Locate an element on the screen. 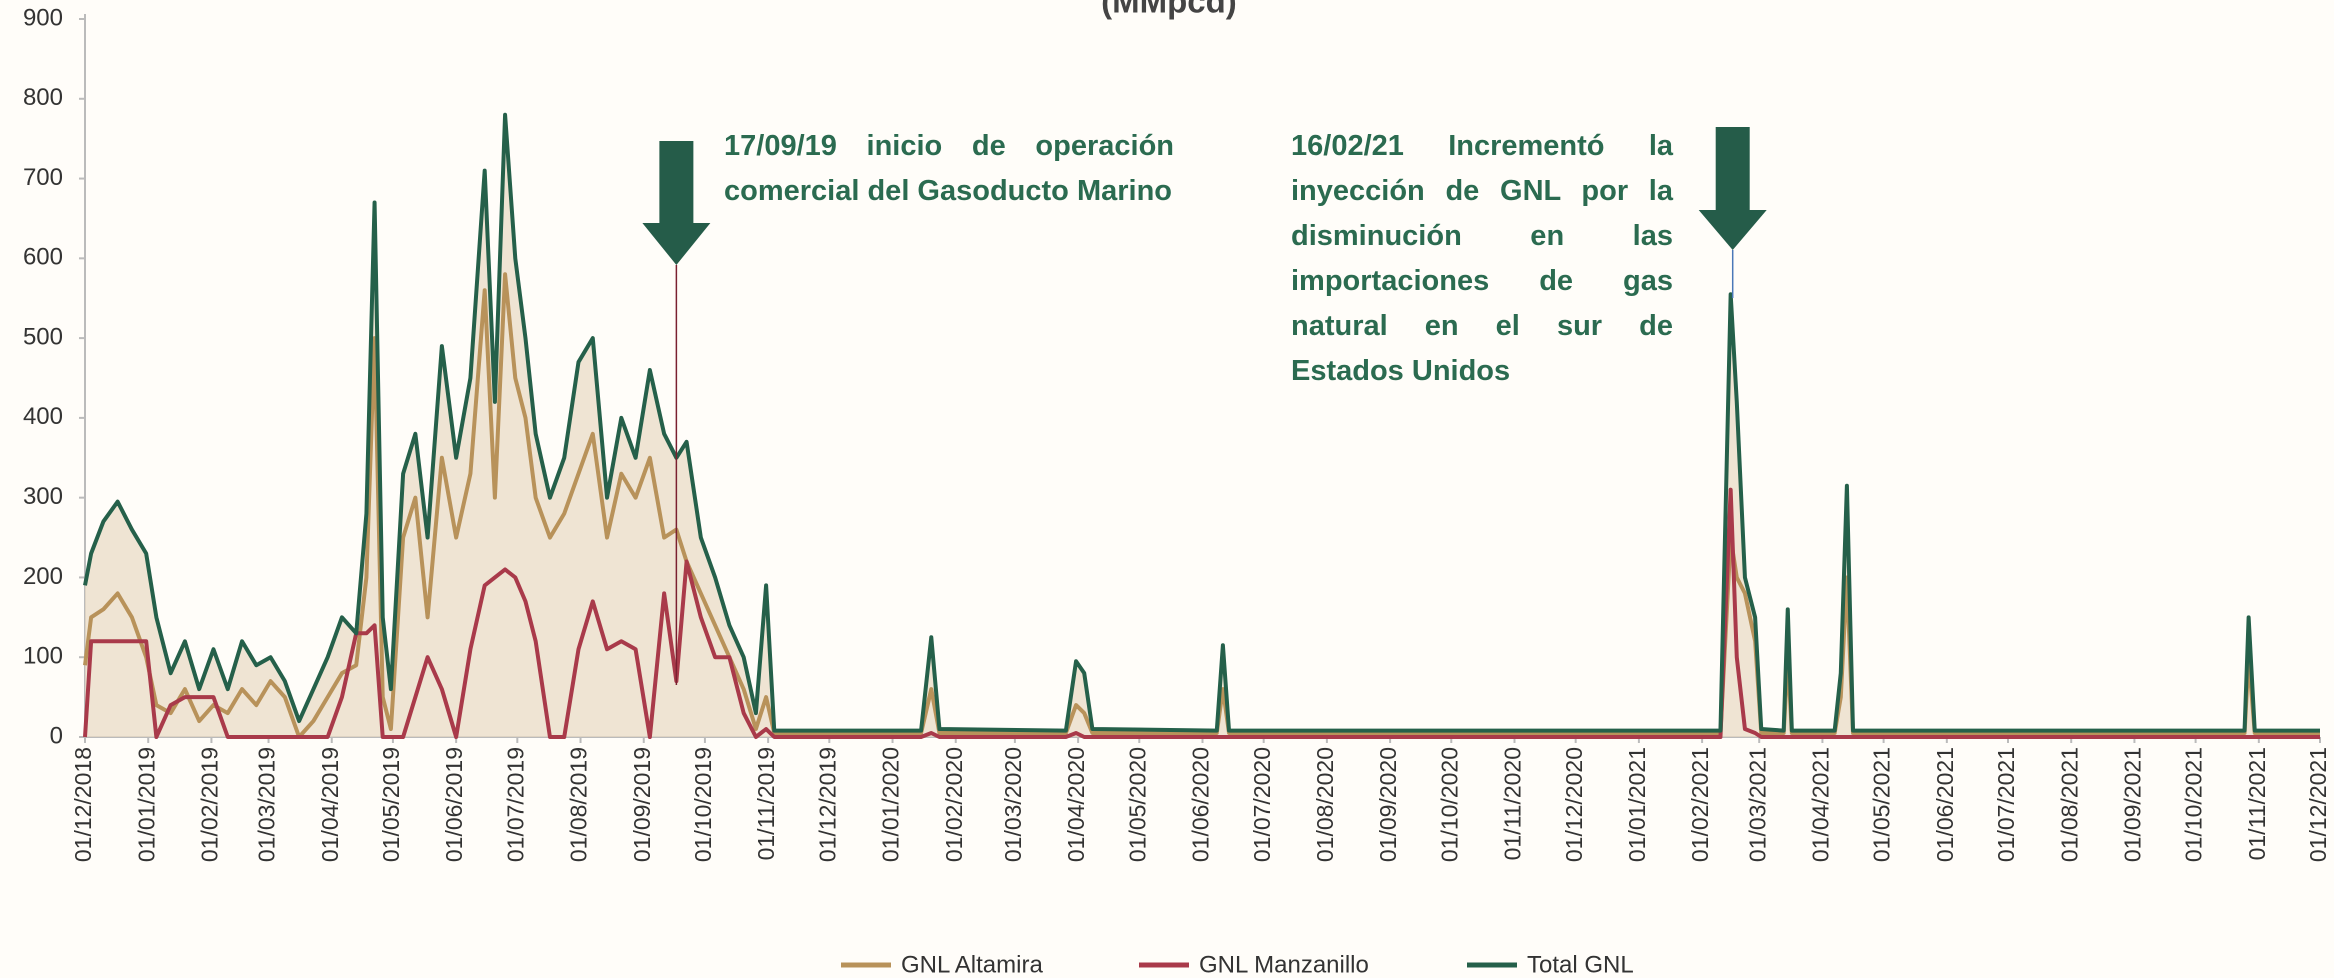 Image resolution: width=2334 pixels, height=978 pixels. legend-label: GNL Manzanillo is located at coordinates (1284, 964).